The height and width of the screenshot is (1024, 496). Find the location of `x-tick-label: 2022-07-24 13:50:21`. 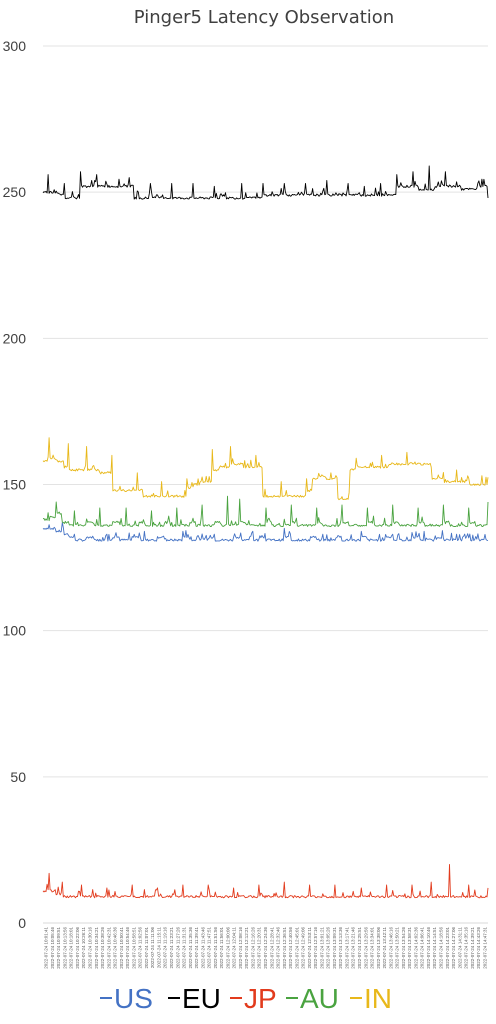

x-tick-label: 2022-07-24 13:50:21 is located at coordinates (397, 948).